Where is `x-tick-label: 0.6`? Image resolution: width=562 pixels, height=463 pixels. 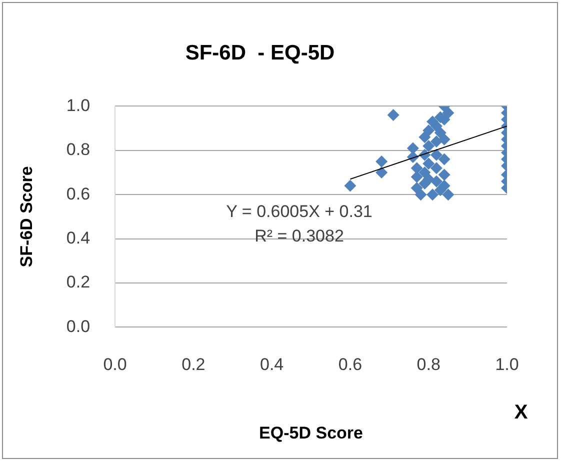 x-tick-label: 0.6 is located at coordinates (350, 364).